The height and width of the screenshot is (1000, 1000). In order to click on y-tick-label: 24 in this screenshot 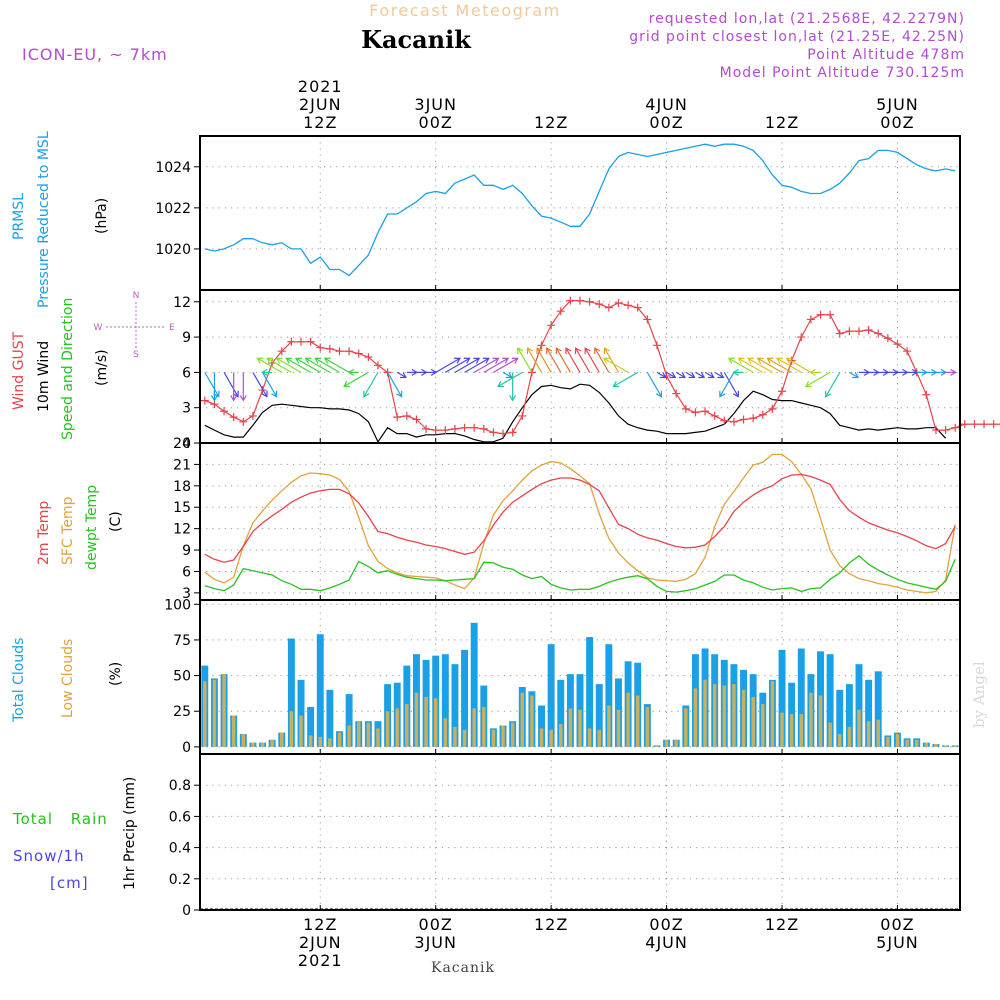, I will do `click(182, 444)`.